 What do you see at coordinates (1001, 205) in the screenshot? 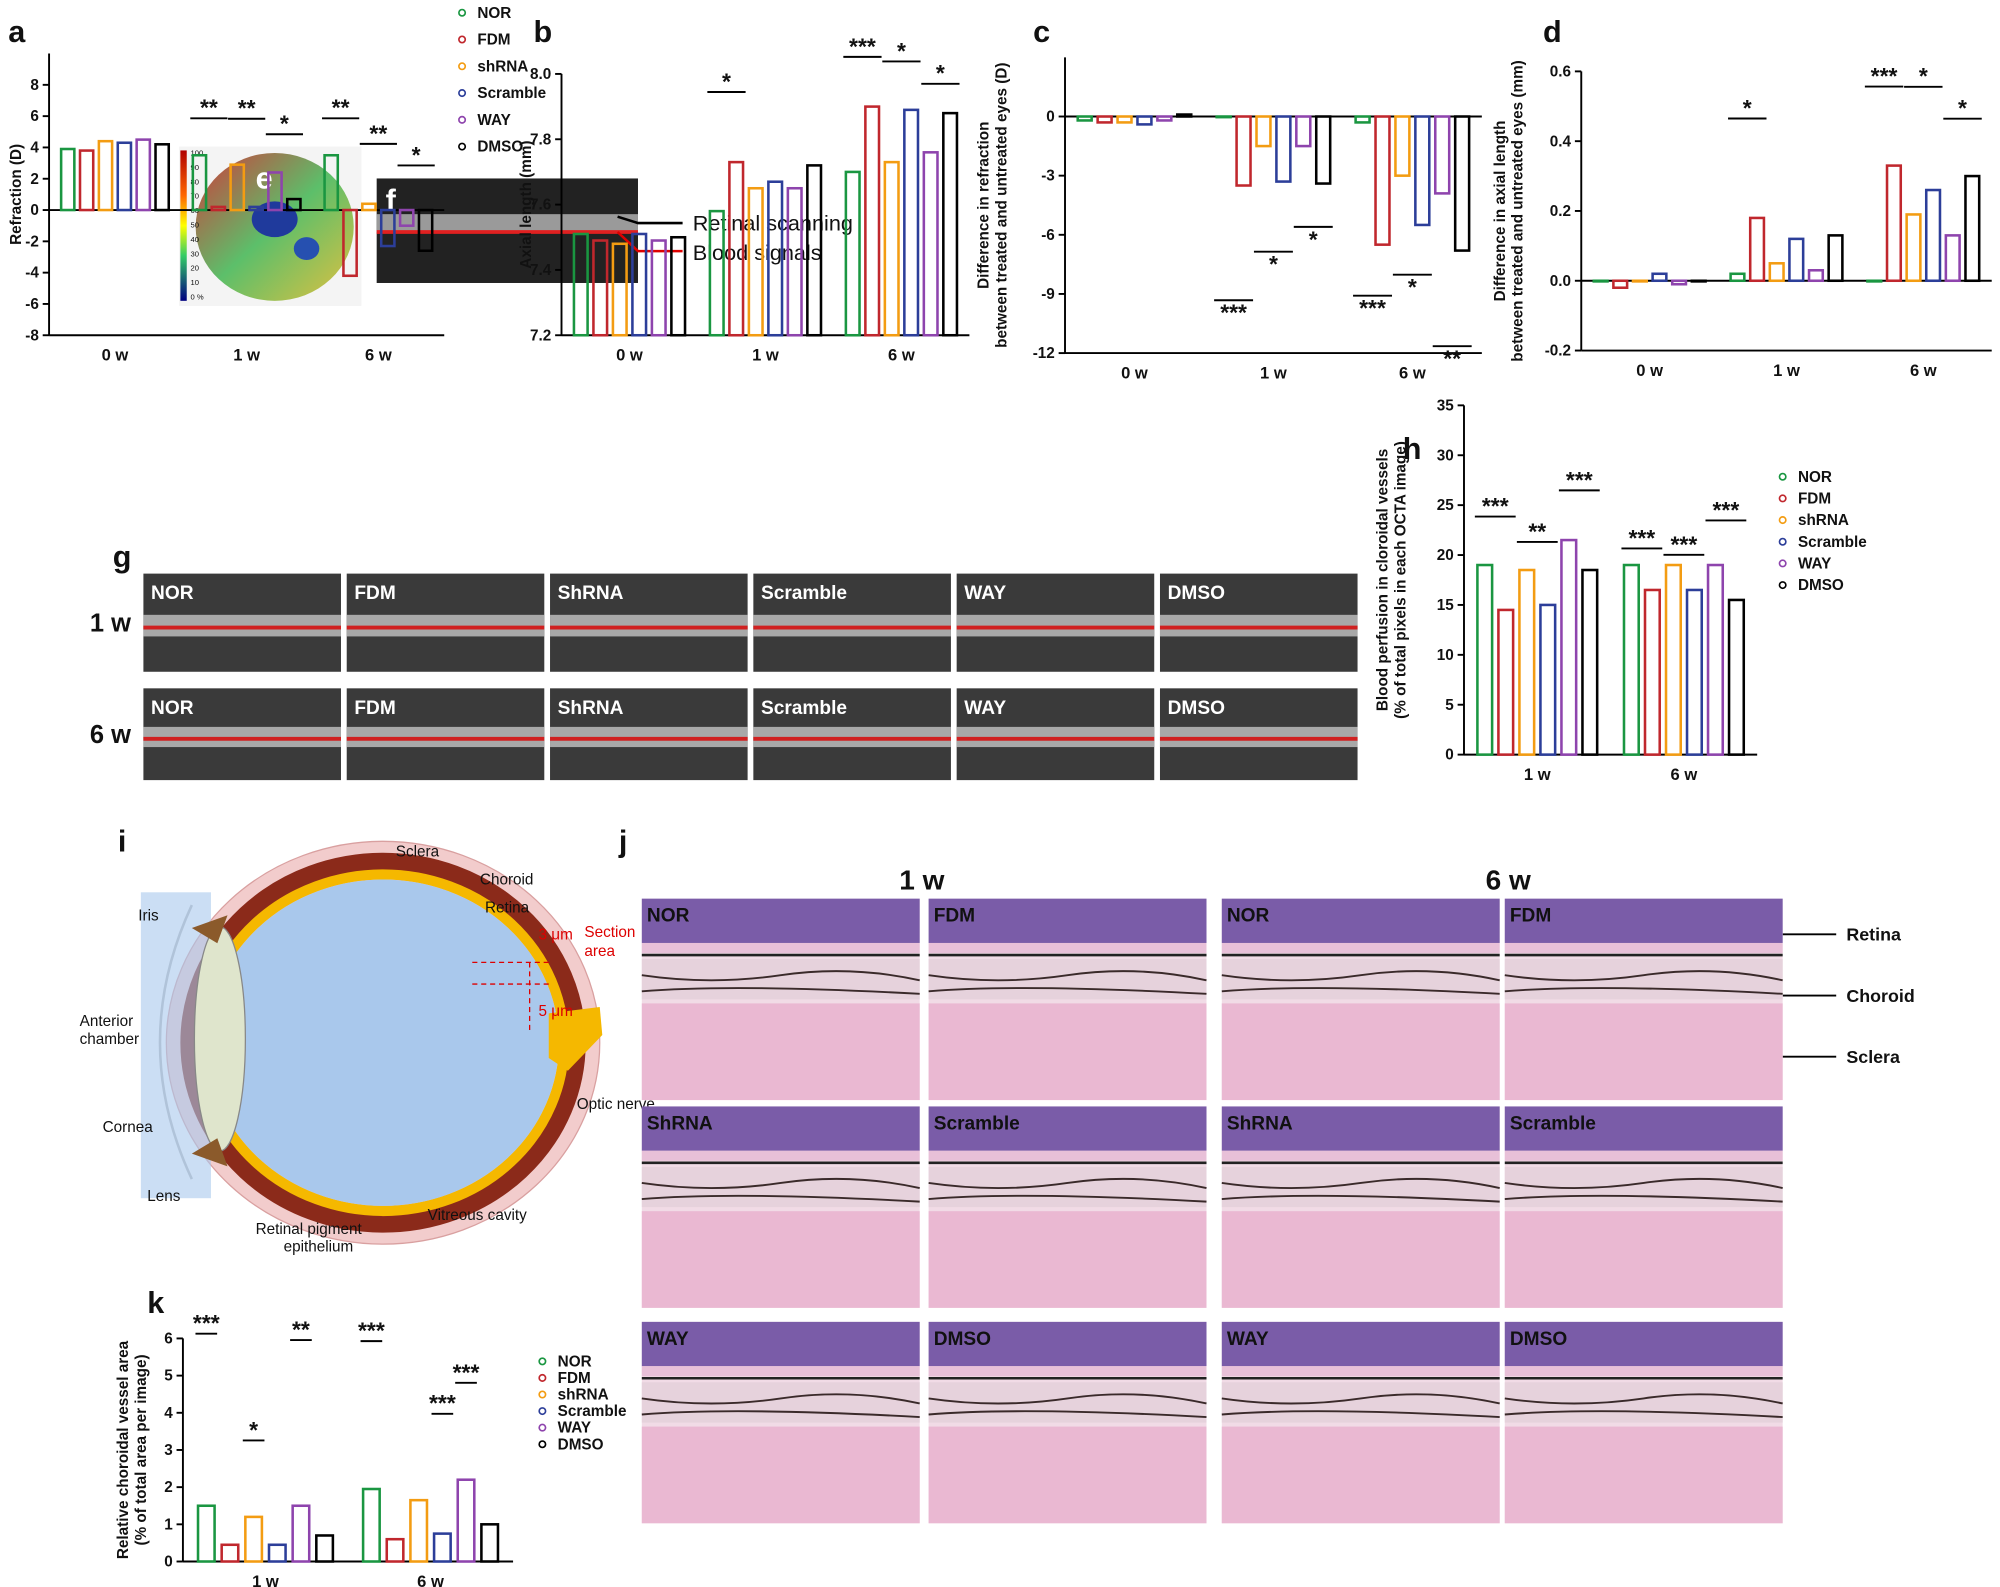
I see `y-axis-label: between treated and untreated eyes (D)` at bounding box center [1001, 205].